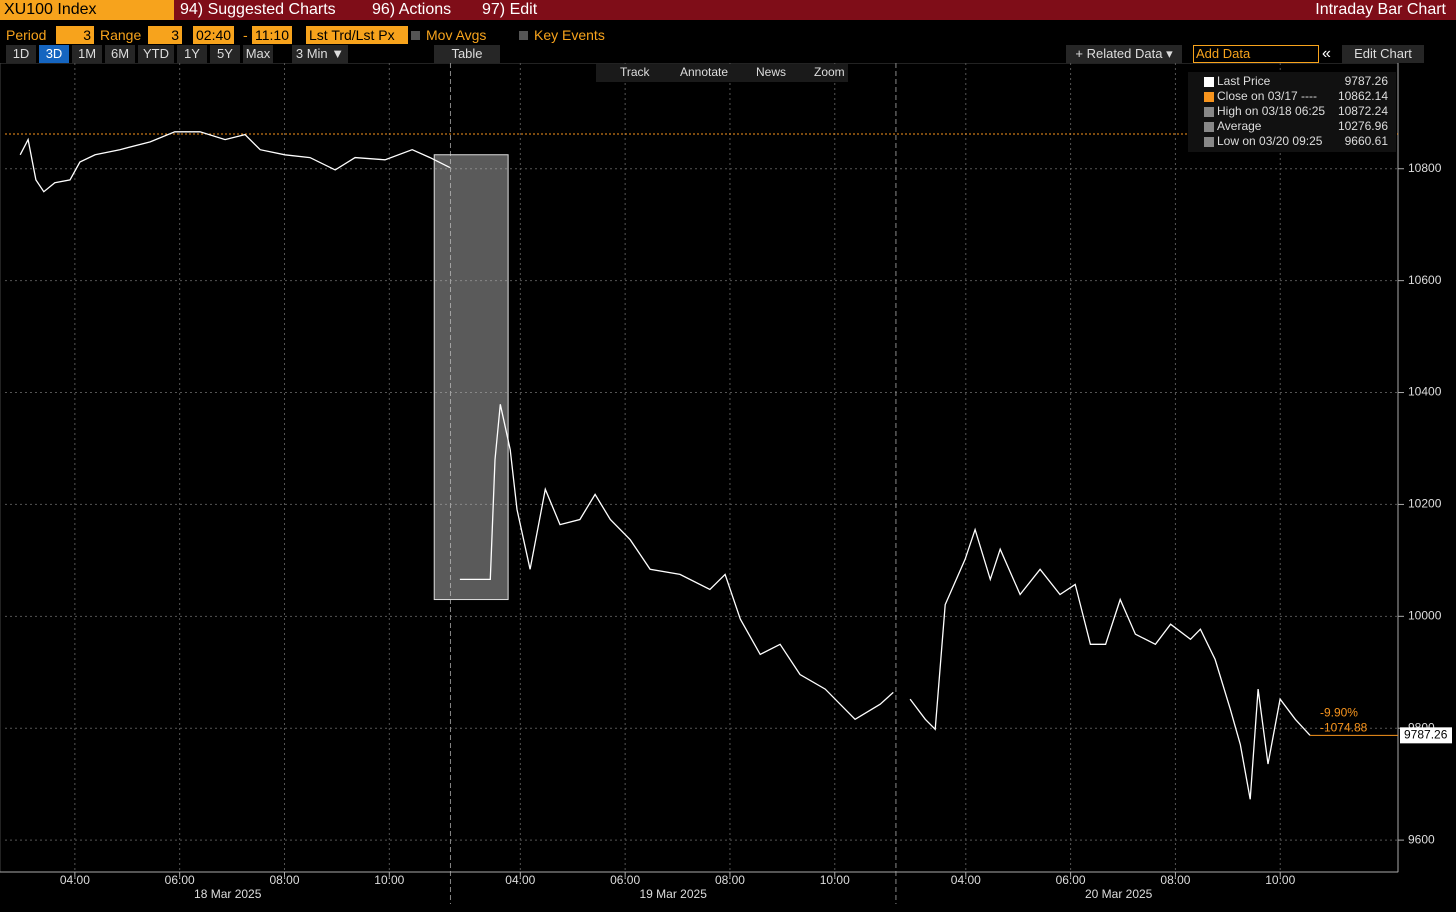 Image resolution: width=1456 pixels, height=912 pixels. What do you see at coordinates (1367, 141) in the screenshot?
I see `legend-value: 9660.61` at bounding box center [1367, 141].